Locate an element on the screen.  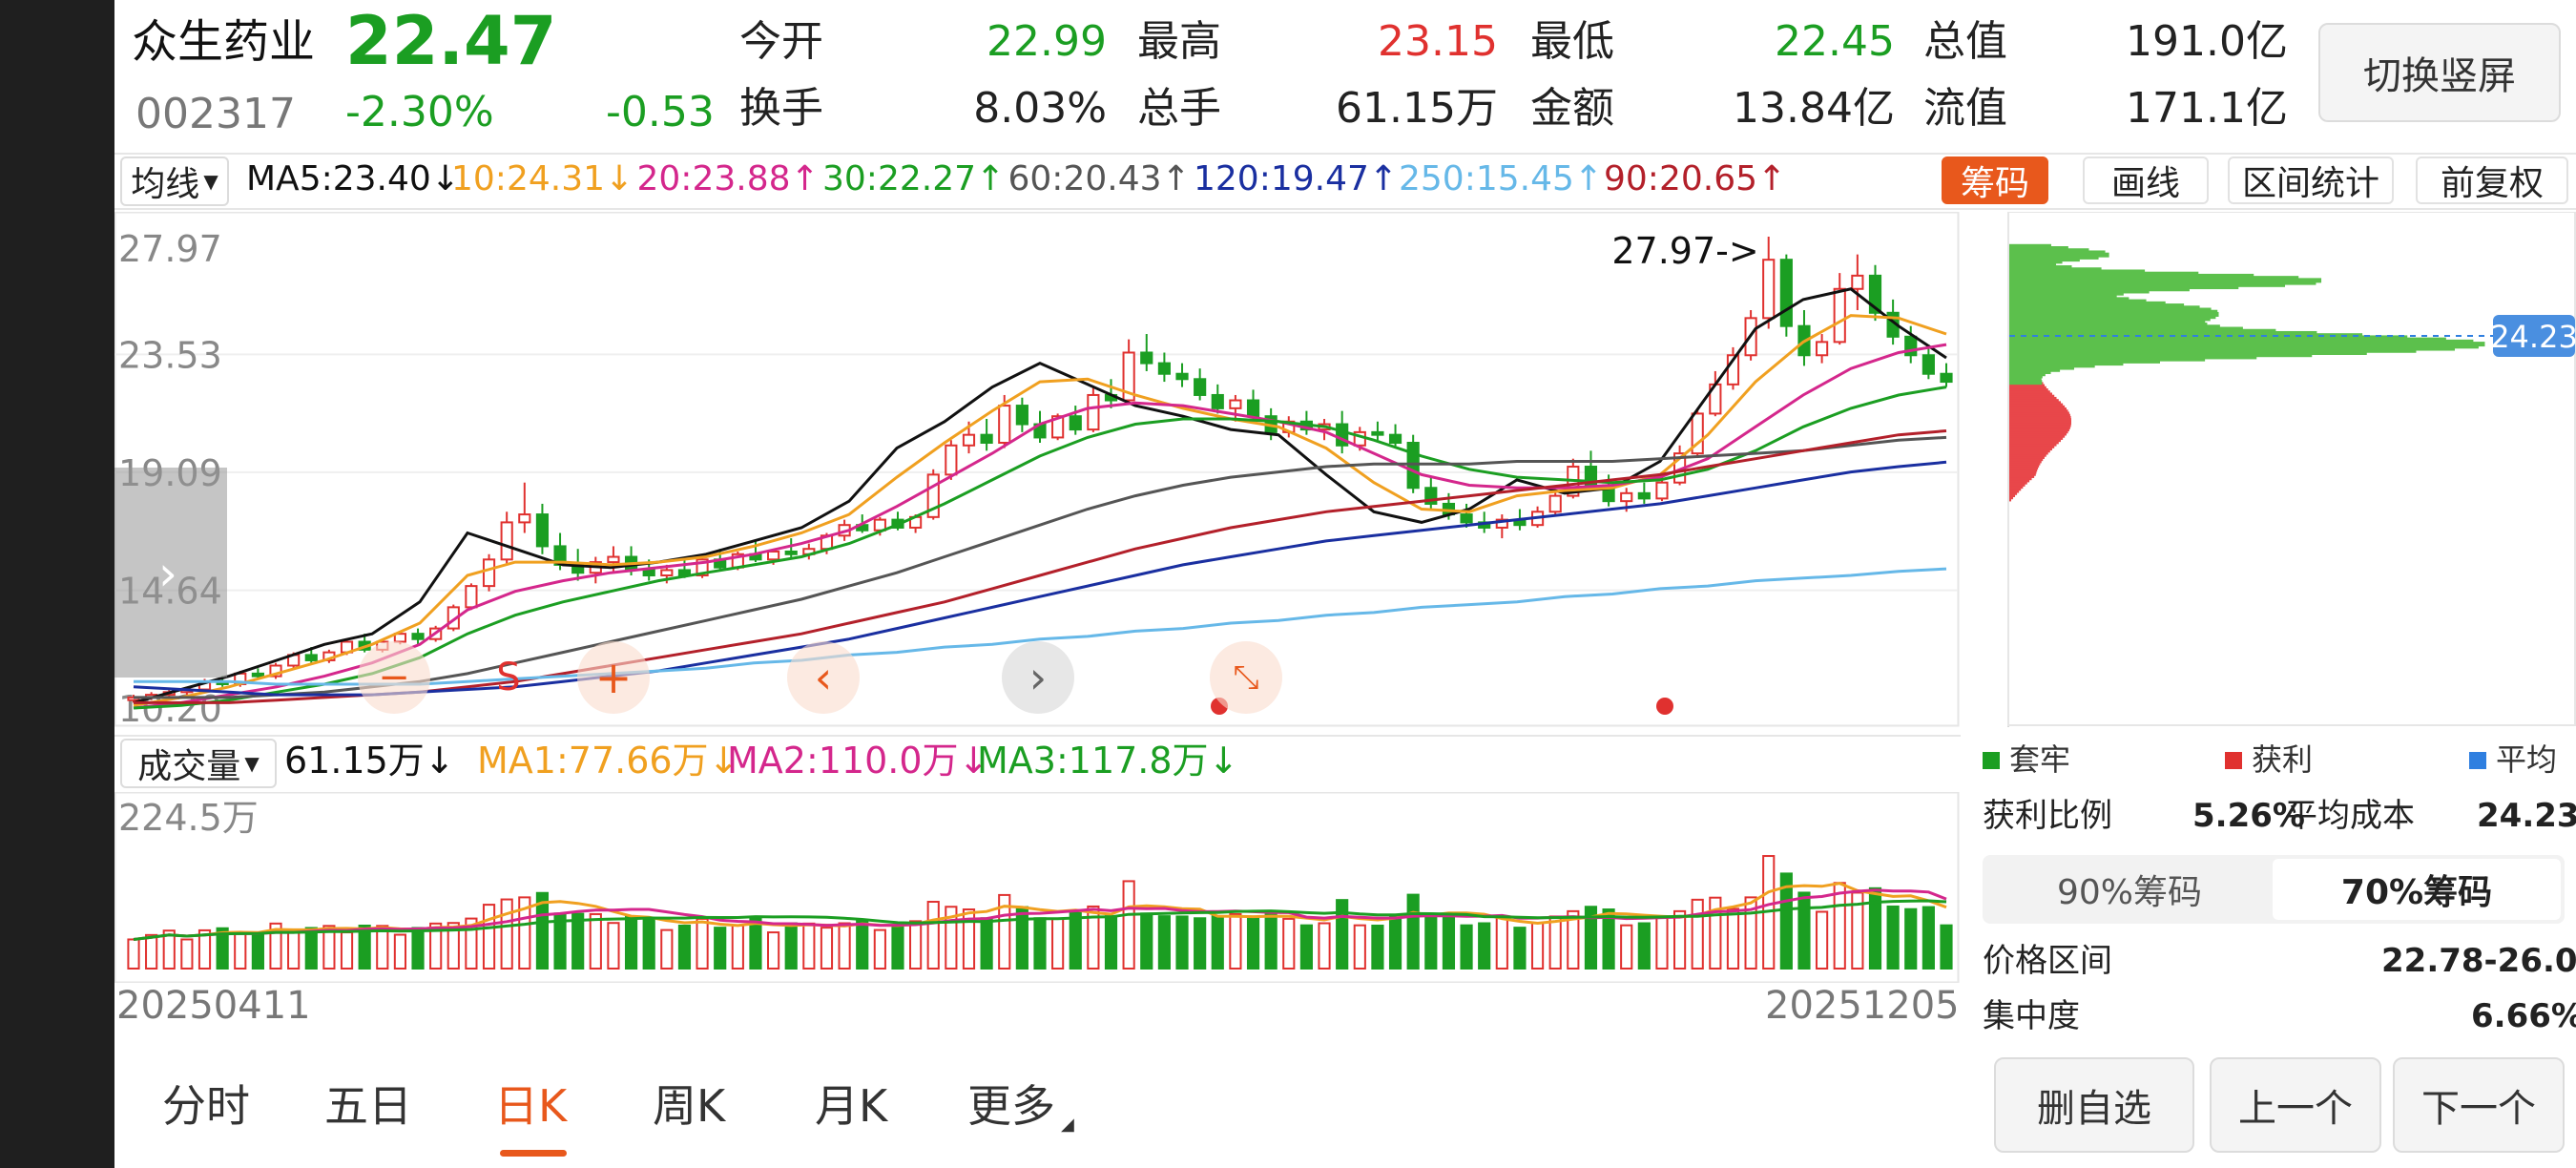
zoom-out-button: − is located at coordinates (394, 678).